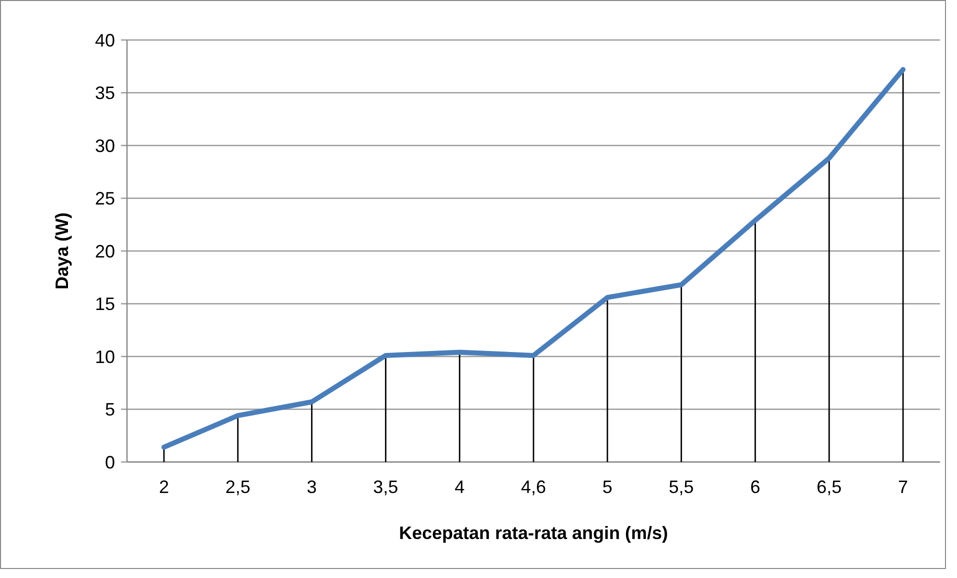 The image size is (957, 578). What do you see at coordinates (109, 462) in the screenshot?
I see `y-tick-label: 0` at bounding box center [109, 462].